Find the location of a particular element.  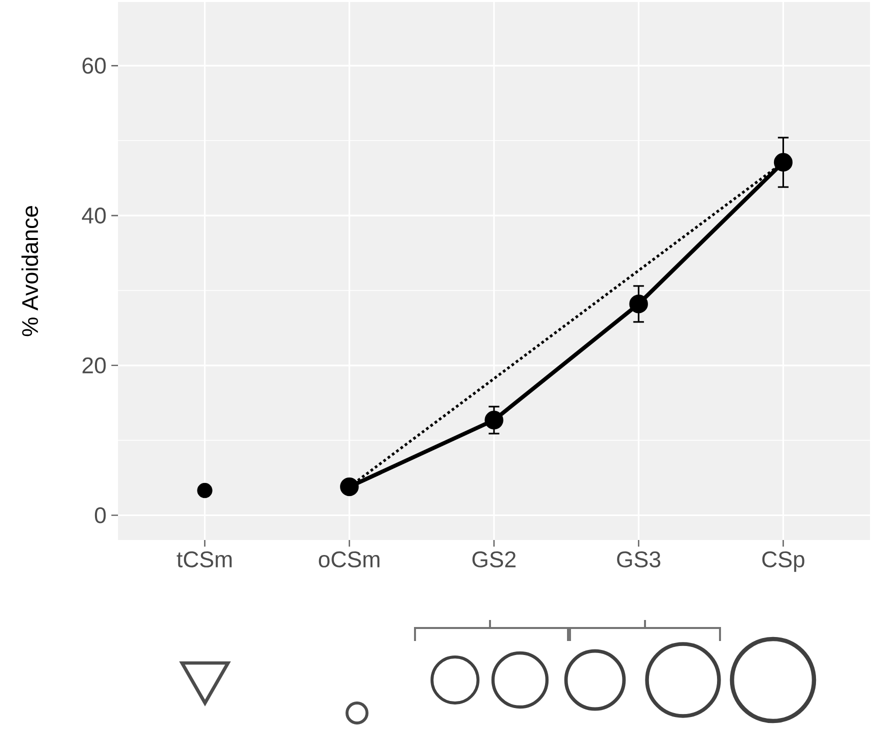

y-tick-label: 0 is located at coordinates (100, 515).